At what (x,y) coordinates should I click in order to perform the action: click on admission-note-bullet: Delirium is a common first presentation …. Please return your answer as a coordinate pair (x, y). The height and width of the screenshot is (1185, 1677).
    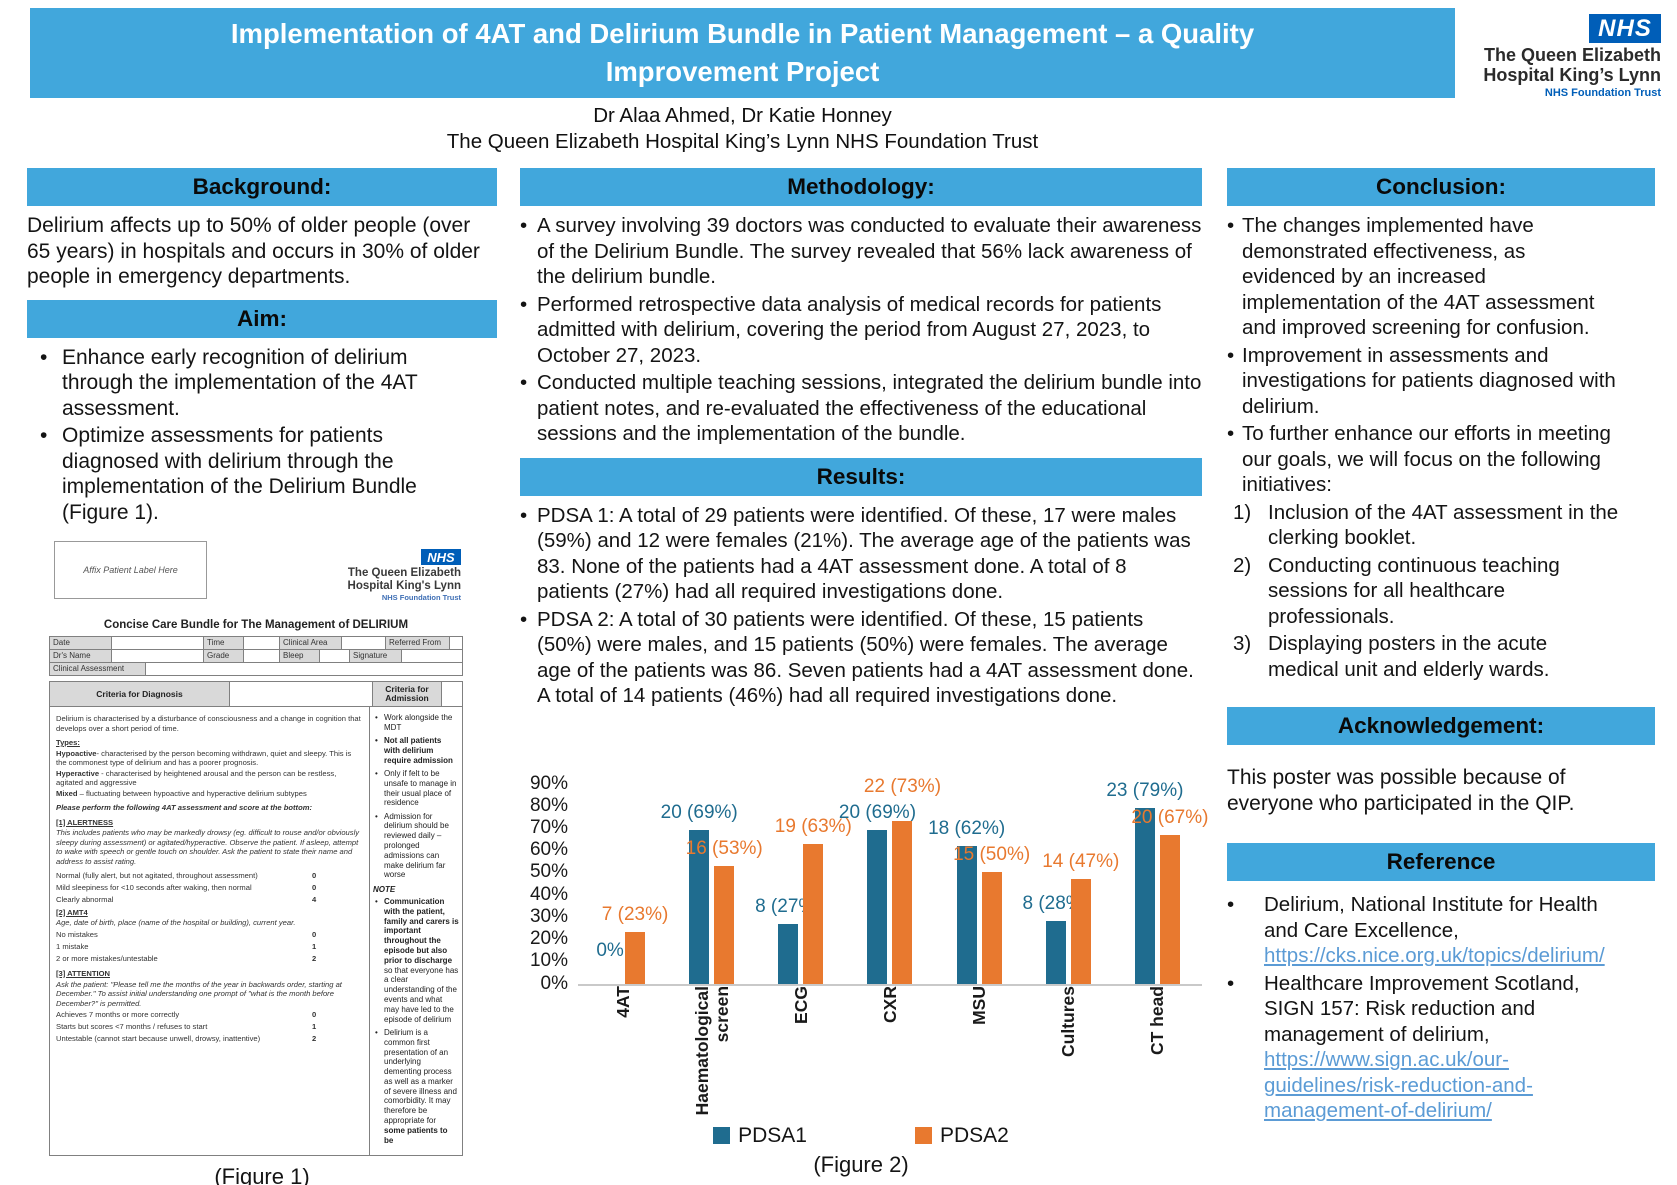
    Looking at the image, I should click on (416, 1087).